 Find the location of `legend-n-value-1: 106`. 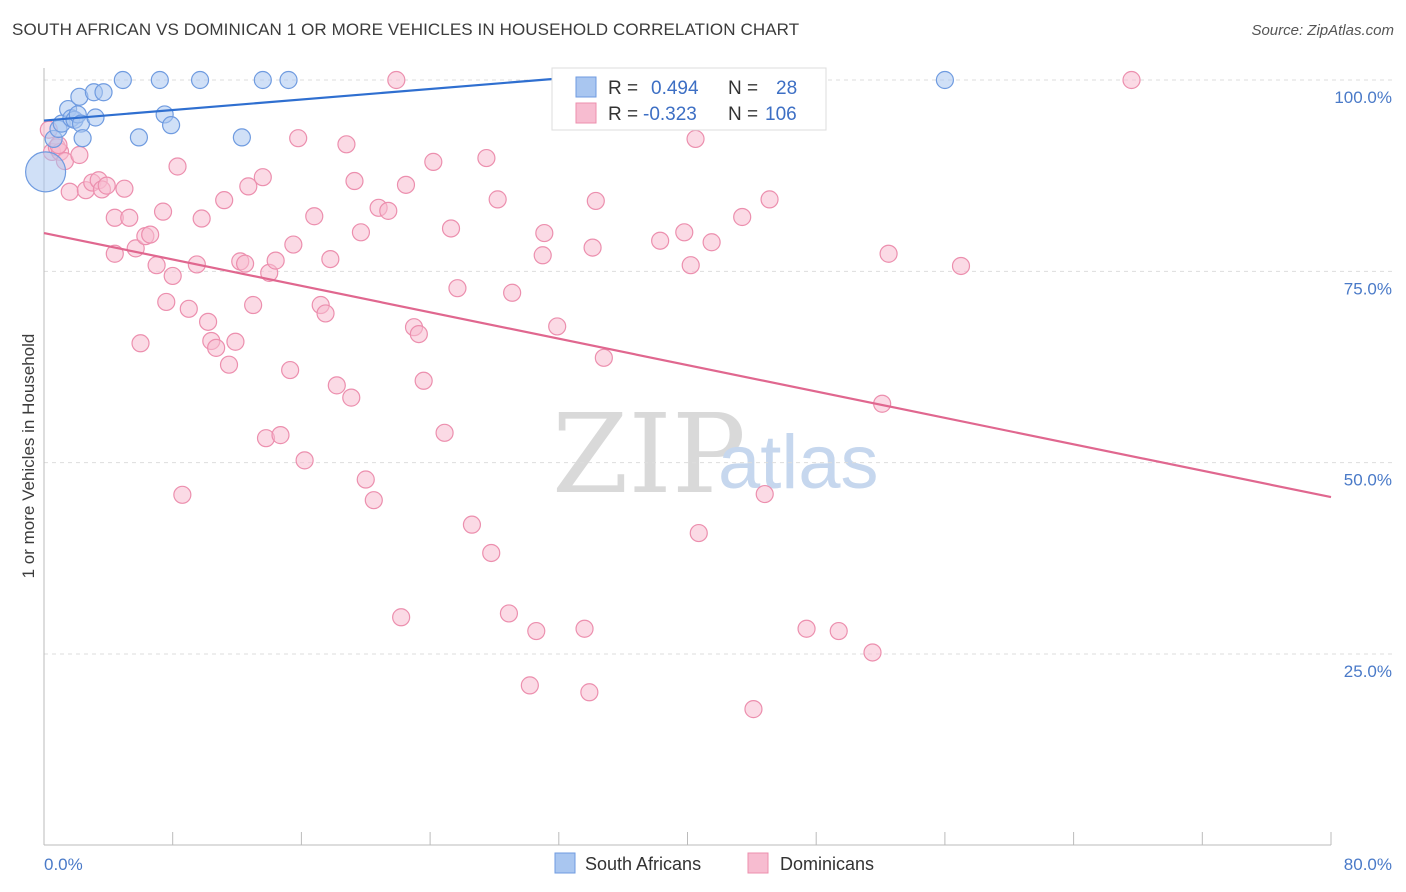

legend-n-value-1: 106 is located at coordinates (781, 114).